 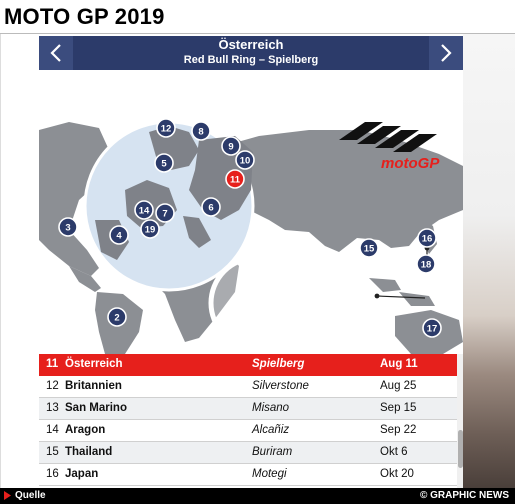 I want to click on svg-text: 8, so click(x=200, y=132).